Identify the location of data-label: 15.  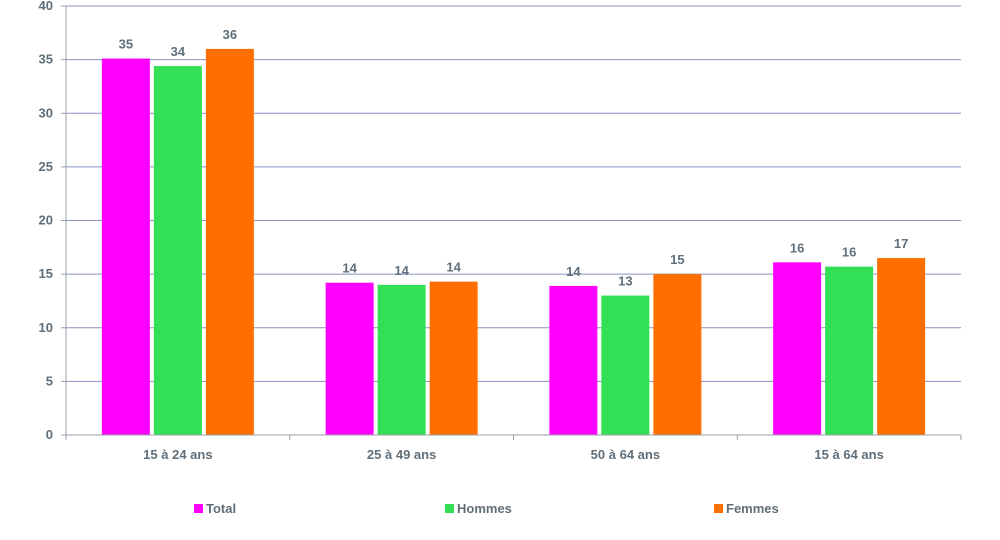
(677, 259).